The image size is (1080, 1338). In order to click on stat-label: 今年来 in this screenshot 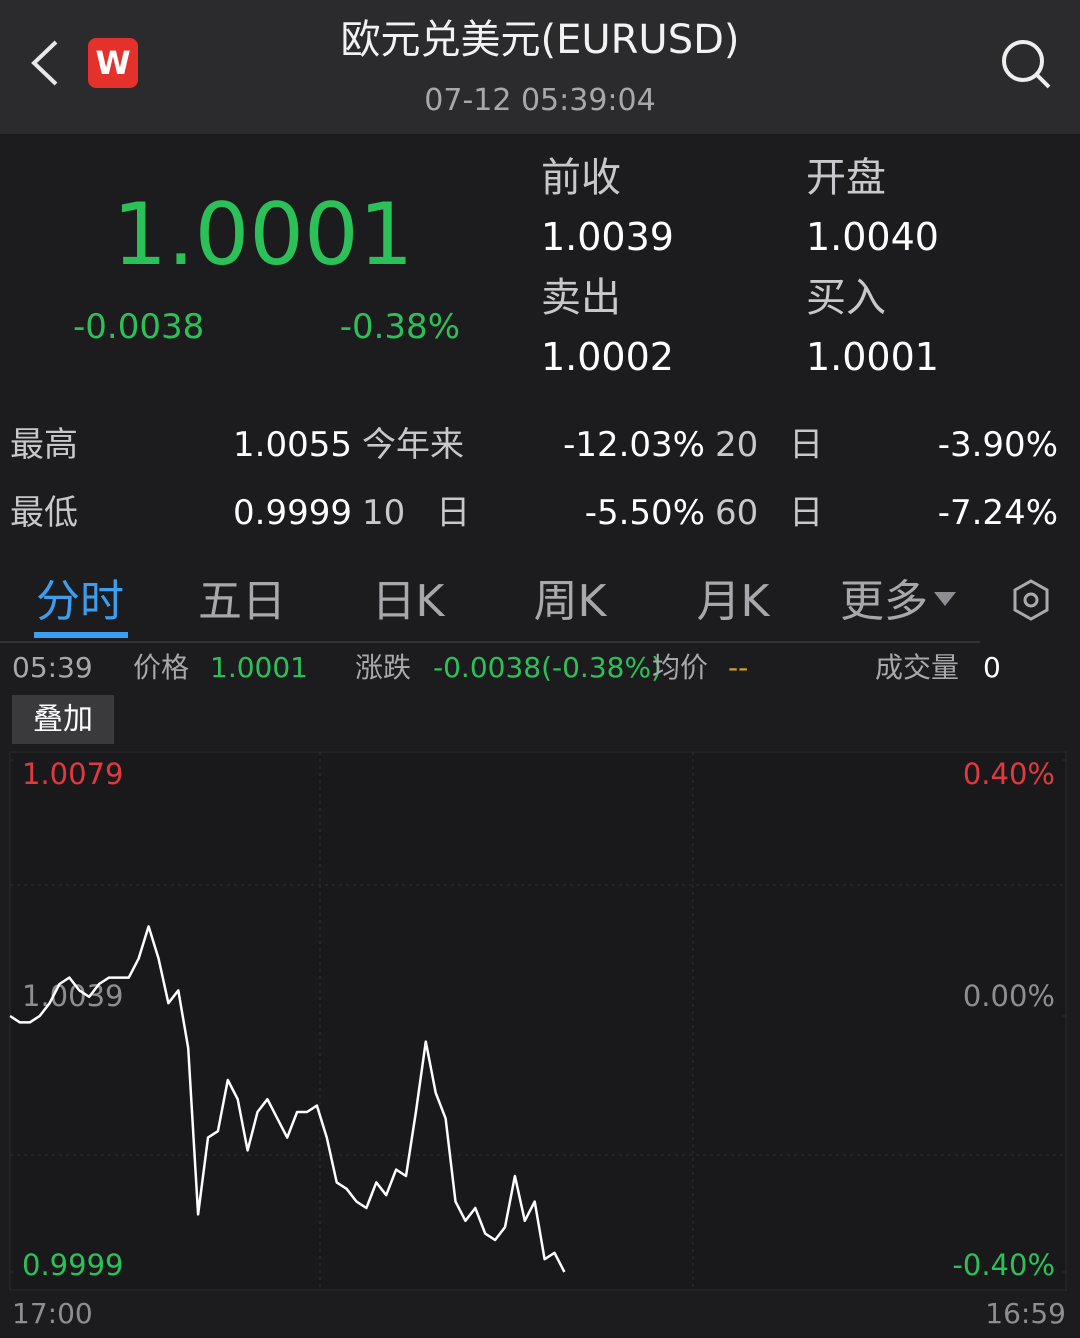, I will do `click(413, 445)`.